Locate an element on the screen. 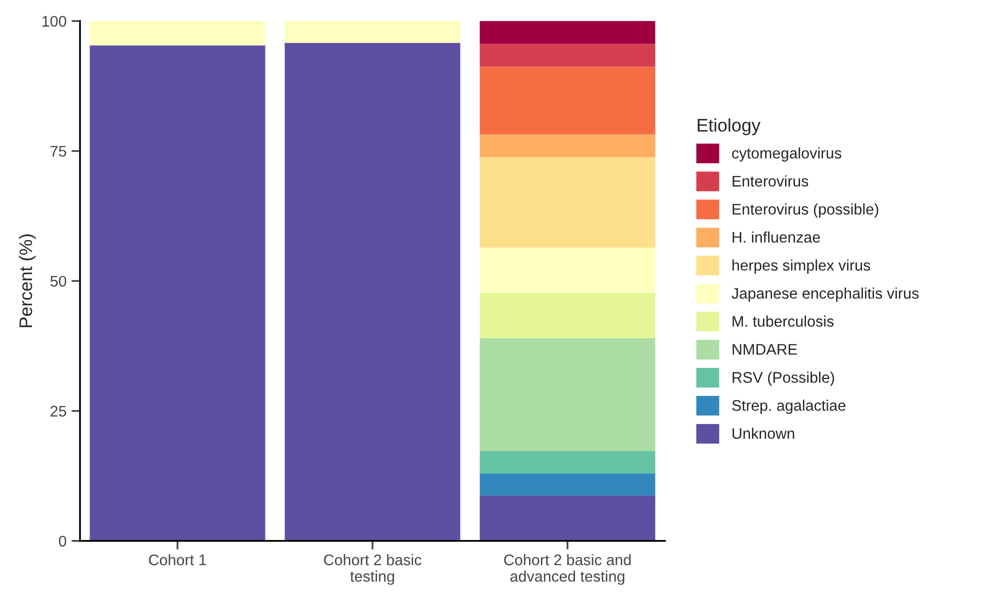 Image resolution: width=1000 pixels, height=601 pixels. legend-title: Etiology is located at coordinates (729, 127).